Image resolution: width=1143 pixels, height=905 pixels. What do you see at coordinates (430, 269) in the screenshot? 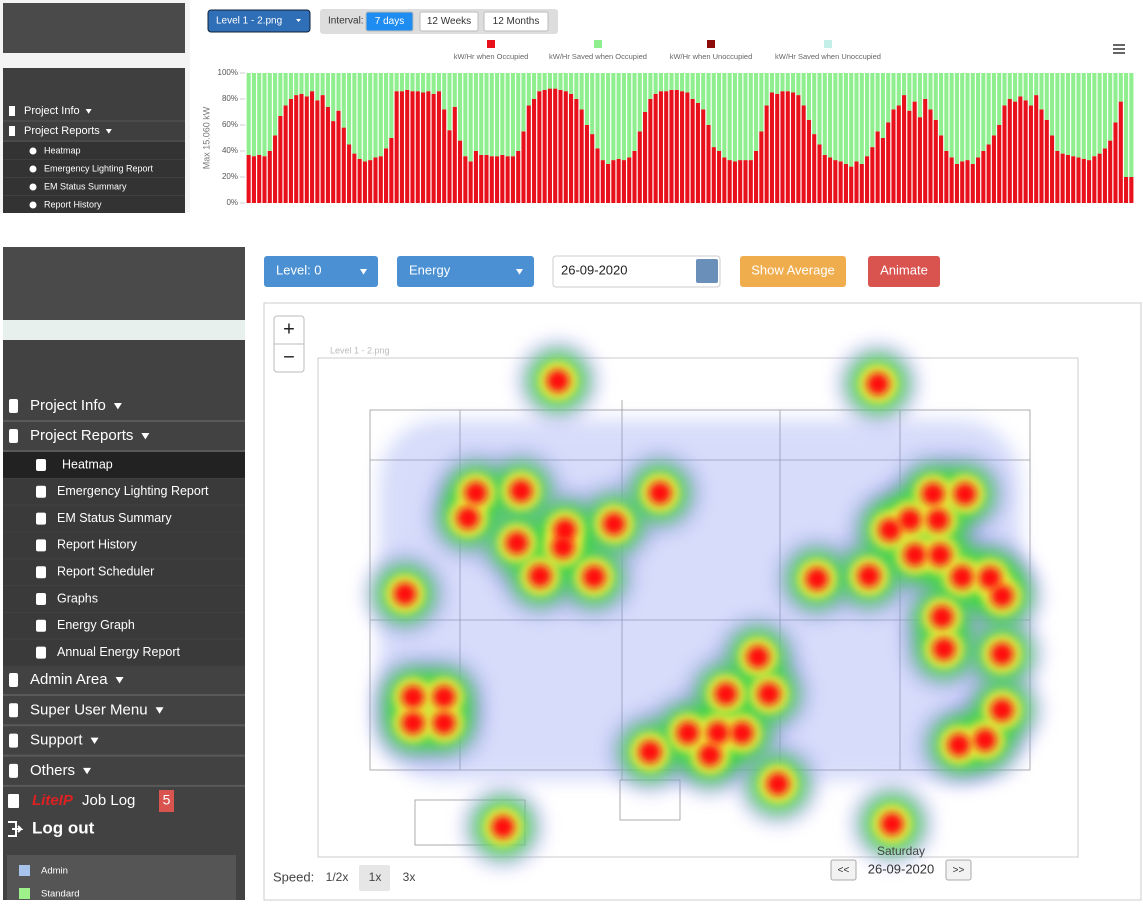
I see `toolbar-button-text: Energy` at bounding box center [430, 269].